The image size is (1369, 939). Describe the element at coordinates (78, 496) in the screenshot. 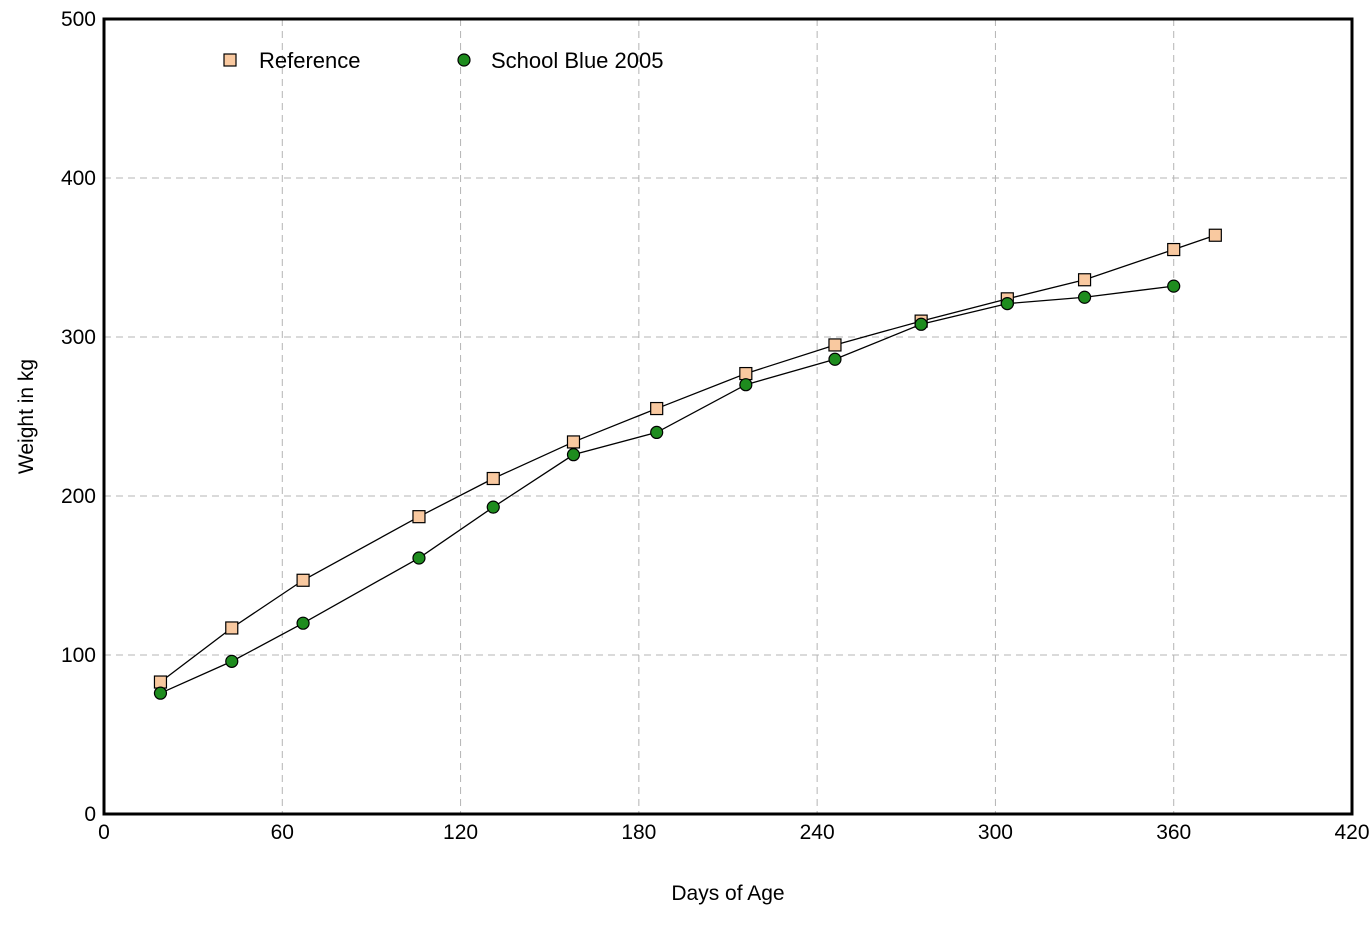

I see `y-tick-label: 200` at that location.